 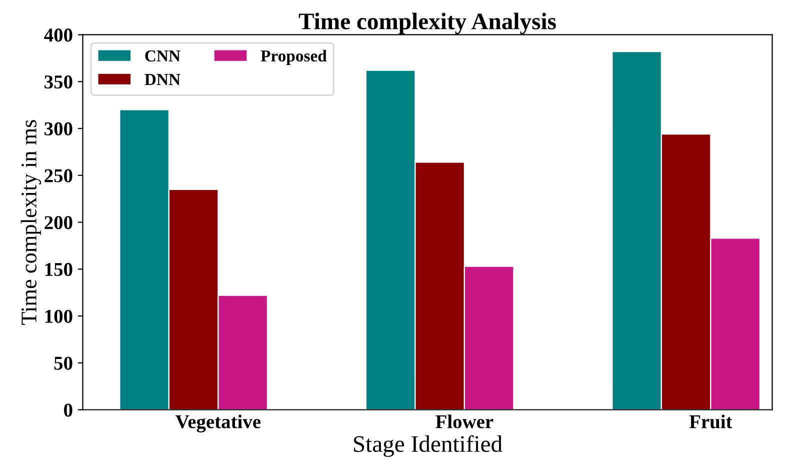 What do you see at coordinates (68, 410) in the screenshot?
I see `y-tick-label: 0` at bounding box center [68, 410].